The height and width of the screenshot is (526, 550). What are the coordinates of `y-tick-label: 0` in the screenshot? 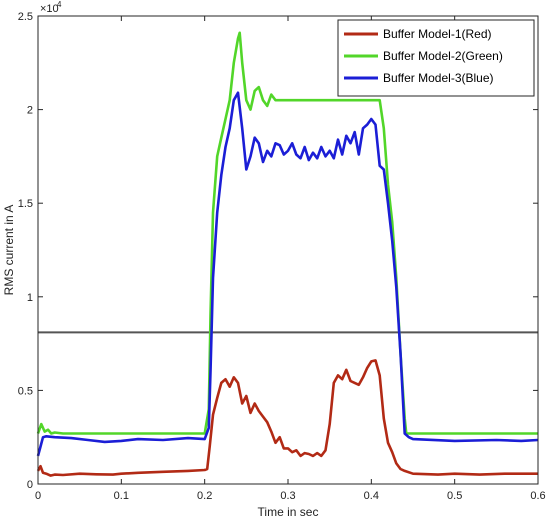 It's located at (30, 485).